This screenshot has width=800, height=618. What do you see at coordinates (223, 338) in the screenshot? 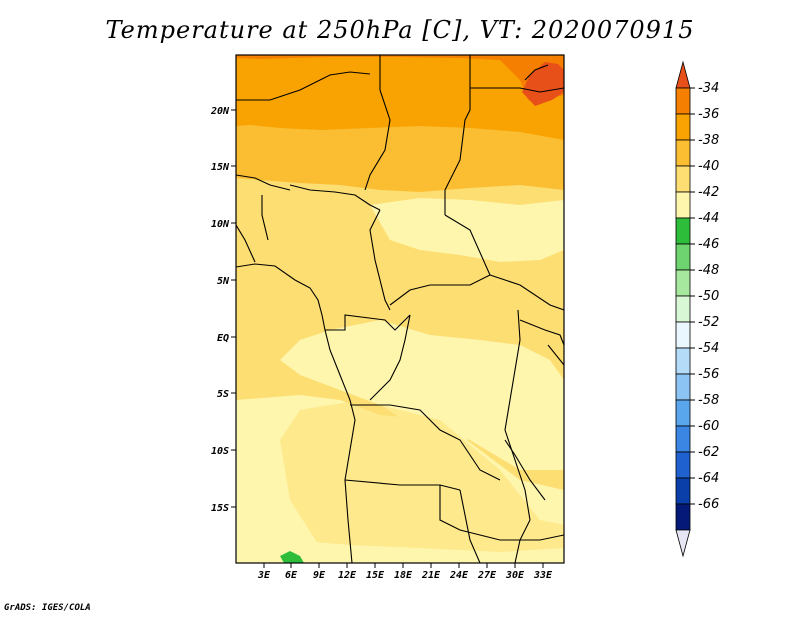
I see `lat-label-eq: EQ` at bounding box center [223, 338].